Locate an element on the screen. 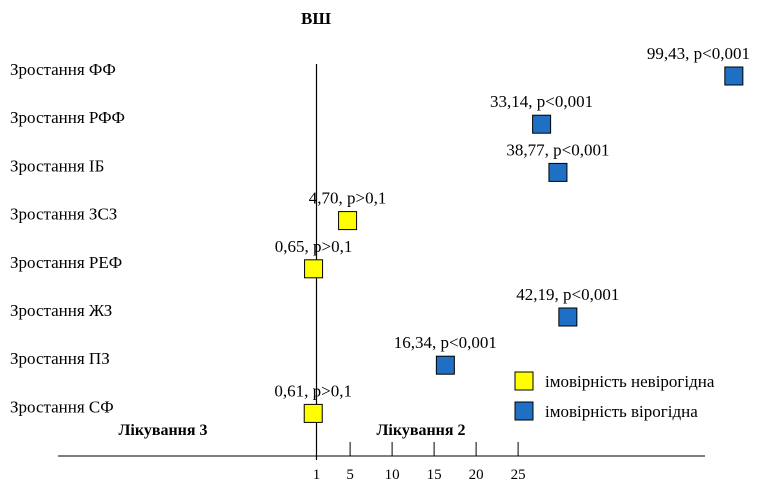 This screenshot has width=760, height=485. row-label: Зростання ІБ is located at coordinates (57, 165).